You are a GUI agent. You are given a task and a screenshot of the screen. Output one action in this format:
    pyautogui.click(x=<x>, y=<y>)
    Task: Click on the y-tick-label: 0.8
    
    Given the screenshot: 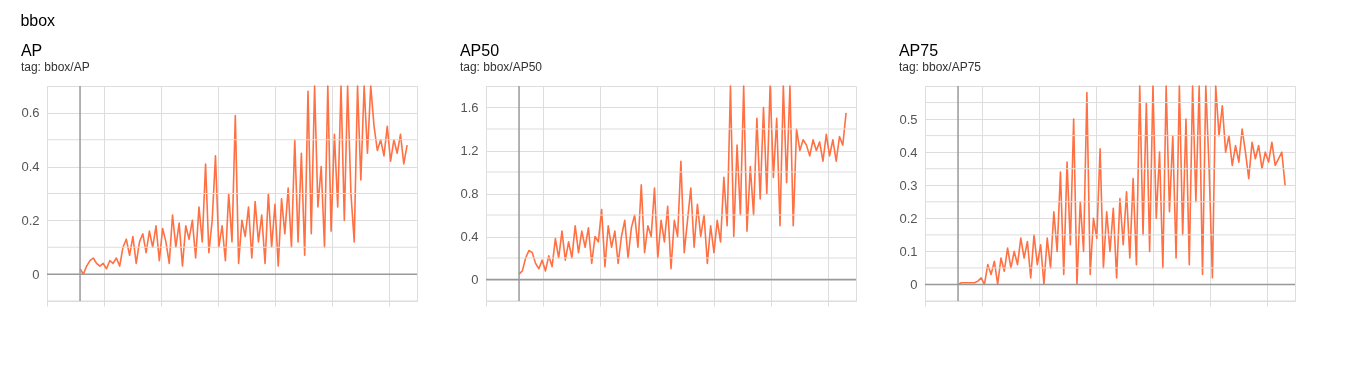 What is the action you would take?
    pyautogui.click(x=469, y=193)
    